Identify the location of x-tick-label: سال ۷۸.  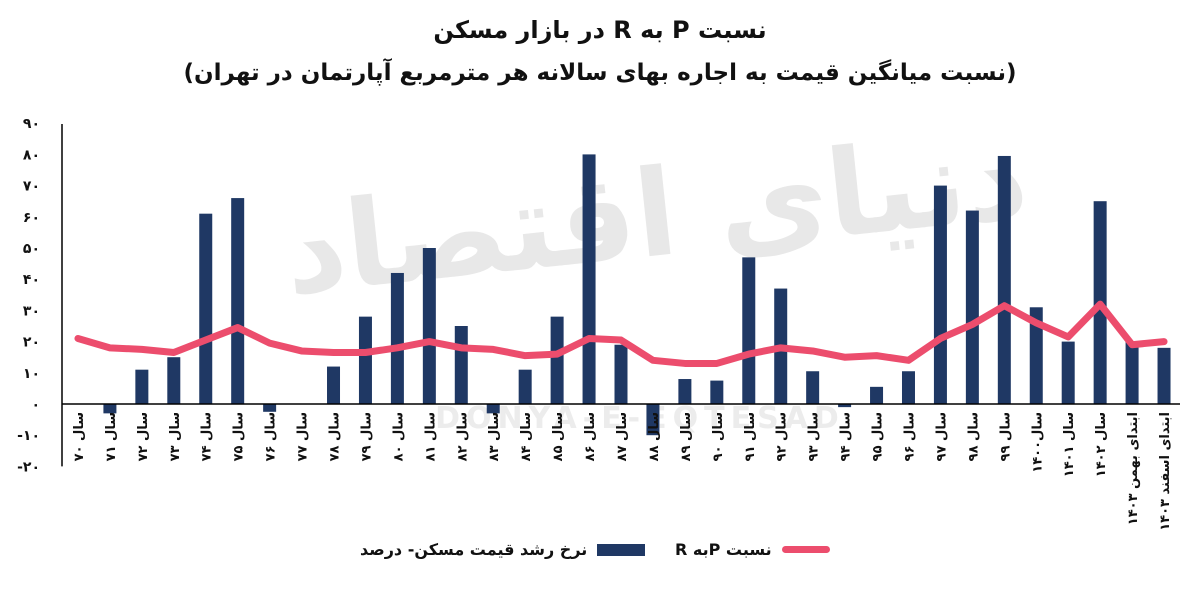
(335, 436).